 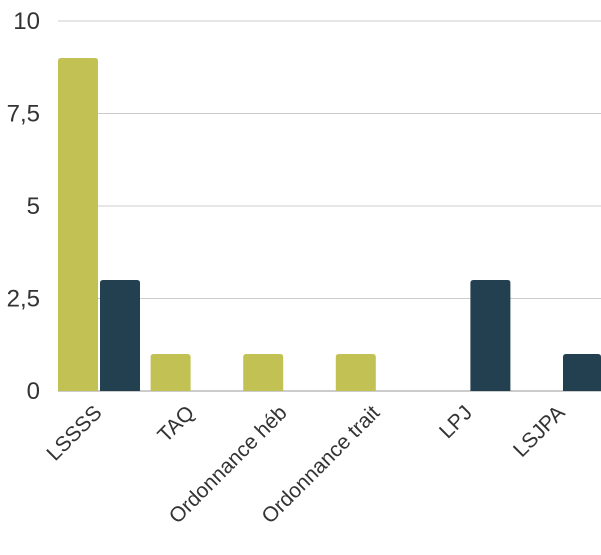 I want to click on y-tick-label: 0, so click(x=33, y=391).